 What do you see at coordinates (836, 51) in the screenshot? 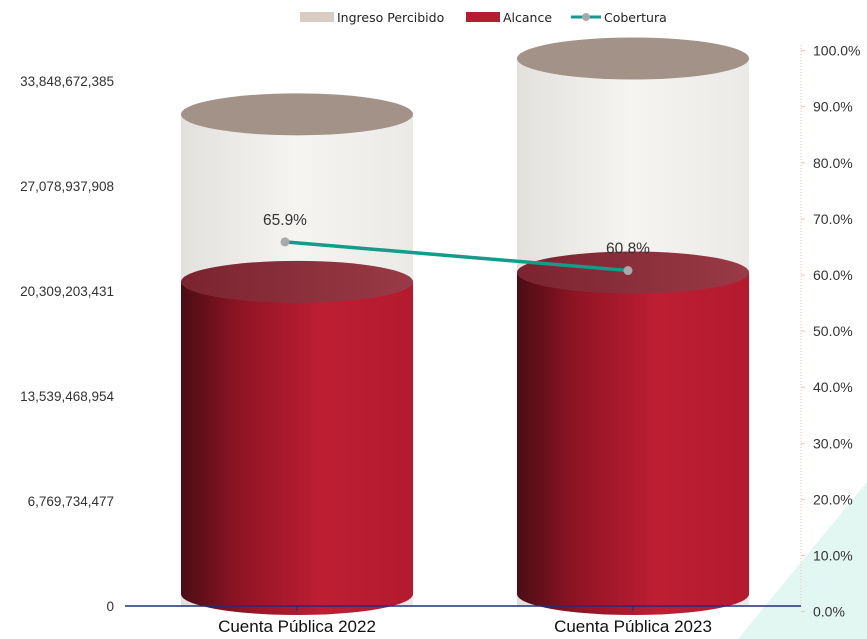
I see `y-right-tick-label: 100.0%` at bounding box center [836, 51].